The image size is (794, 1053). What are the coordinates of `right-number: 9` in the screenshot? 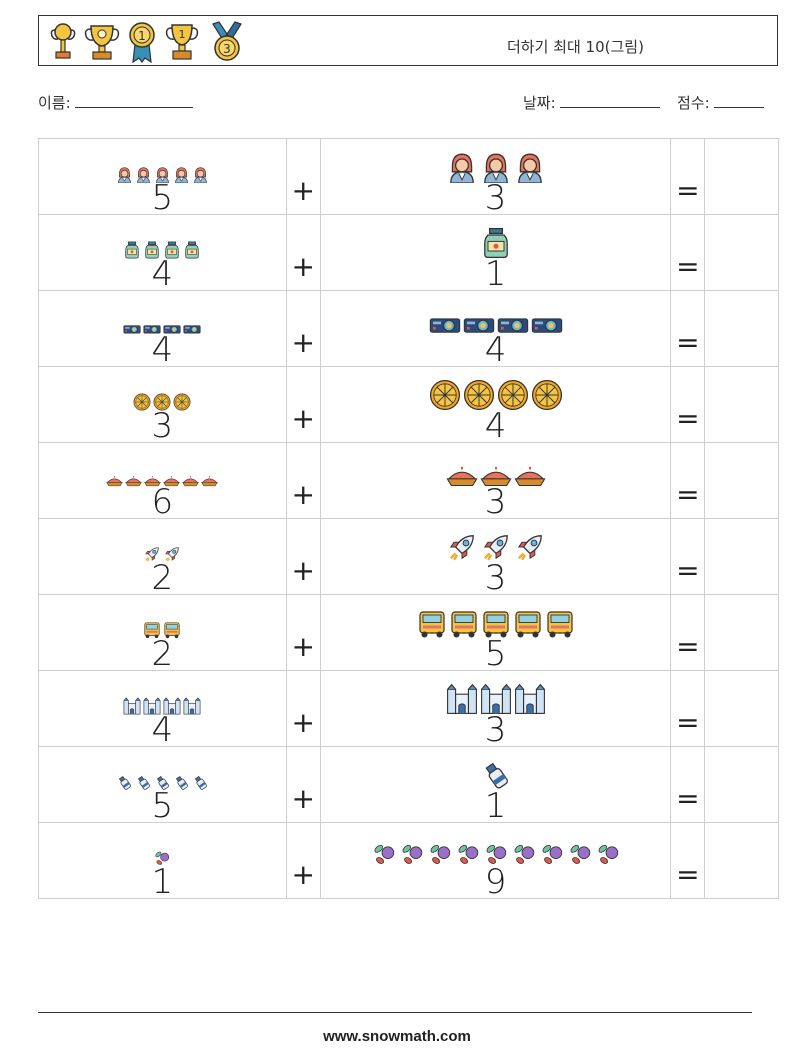 It's located at (495, 882).